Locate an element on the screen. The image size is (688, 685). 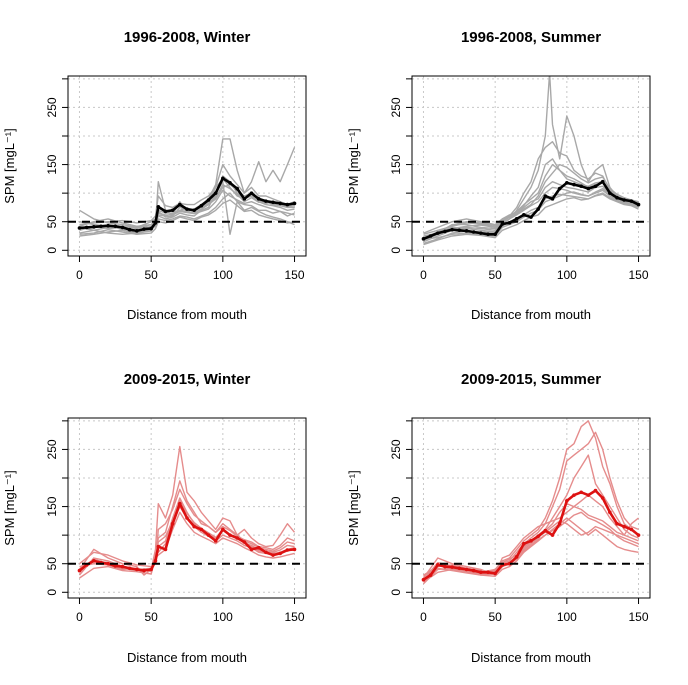
y-axis-label: SPM [mgL⁻¹] is located at coordinates (9, 166).